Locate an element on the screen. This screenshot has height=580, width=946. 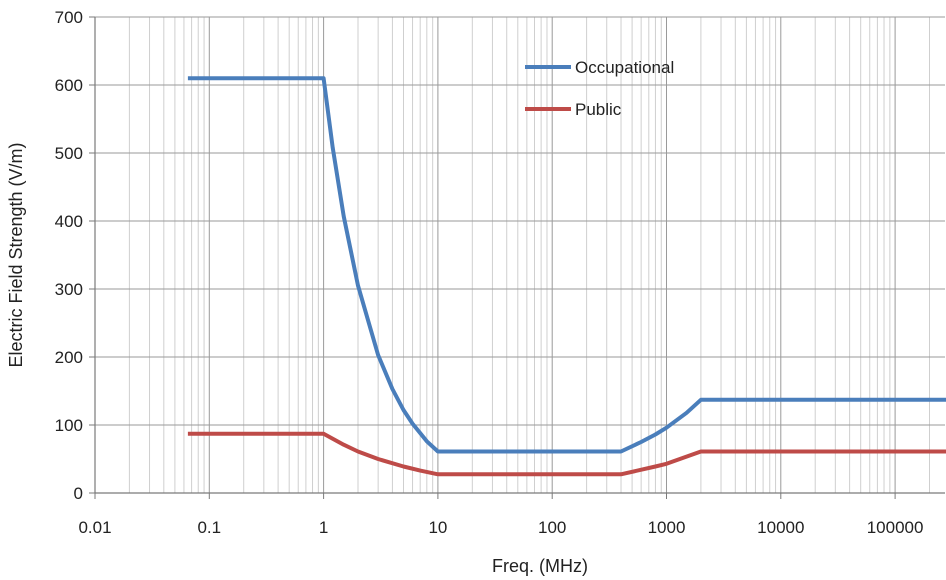
y-tick-label: 100 is located at coordinates (69, 425).